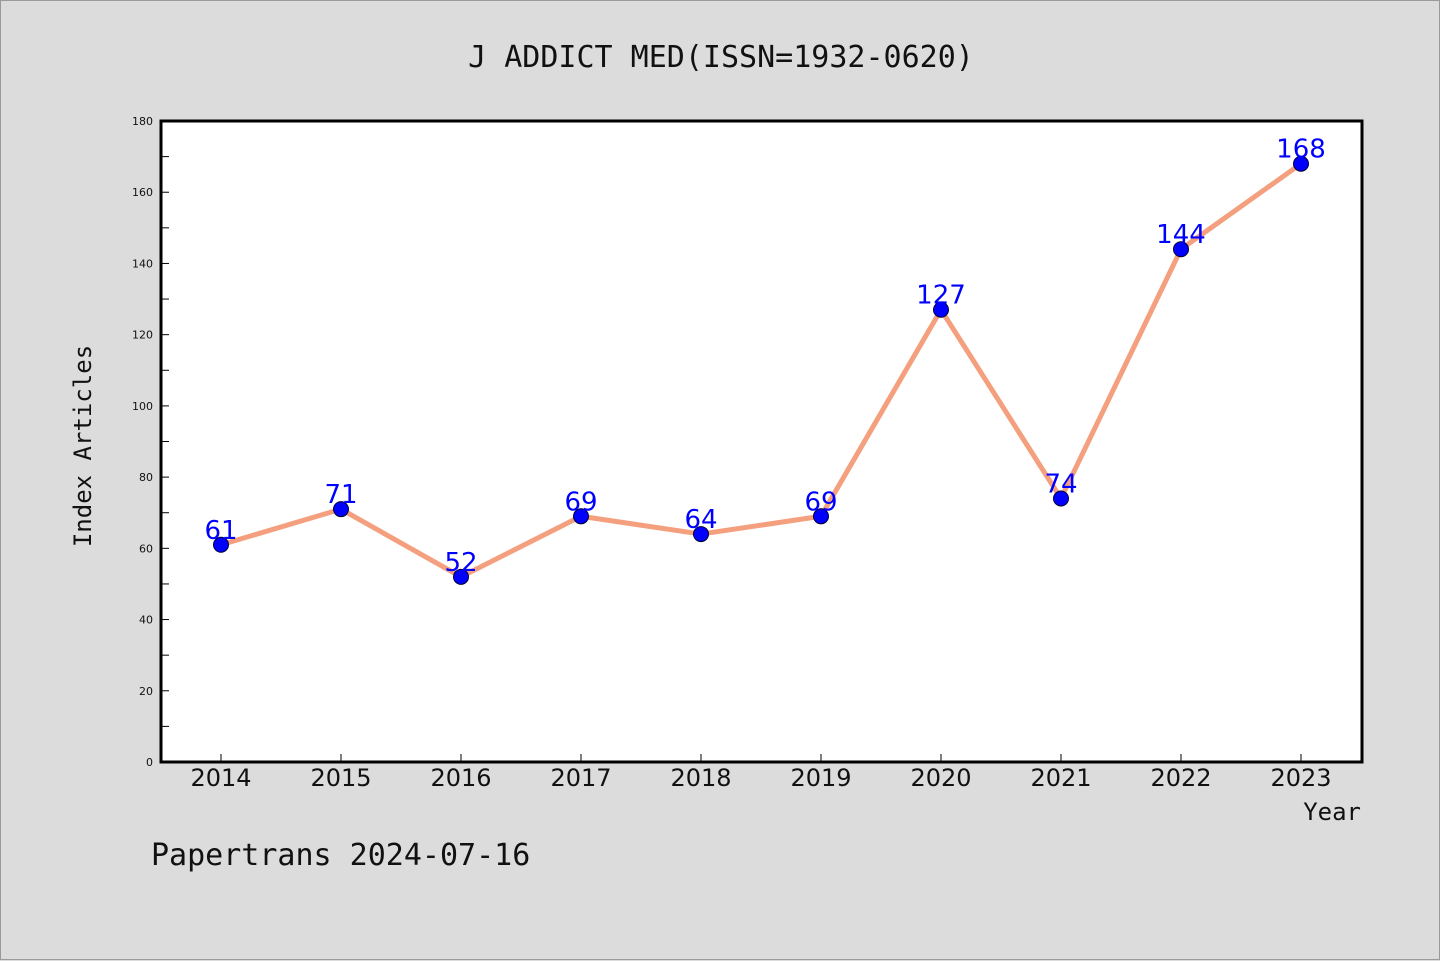 This screenshot has width=1440, height=961. What do you see at coordinates (1180, 778) in the screenshot?
I see `x-tick-label: 2022` at bounding box center [1180, 778].